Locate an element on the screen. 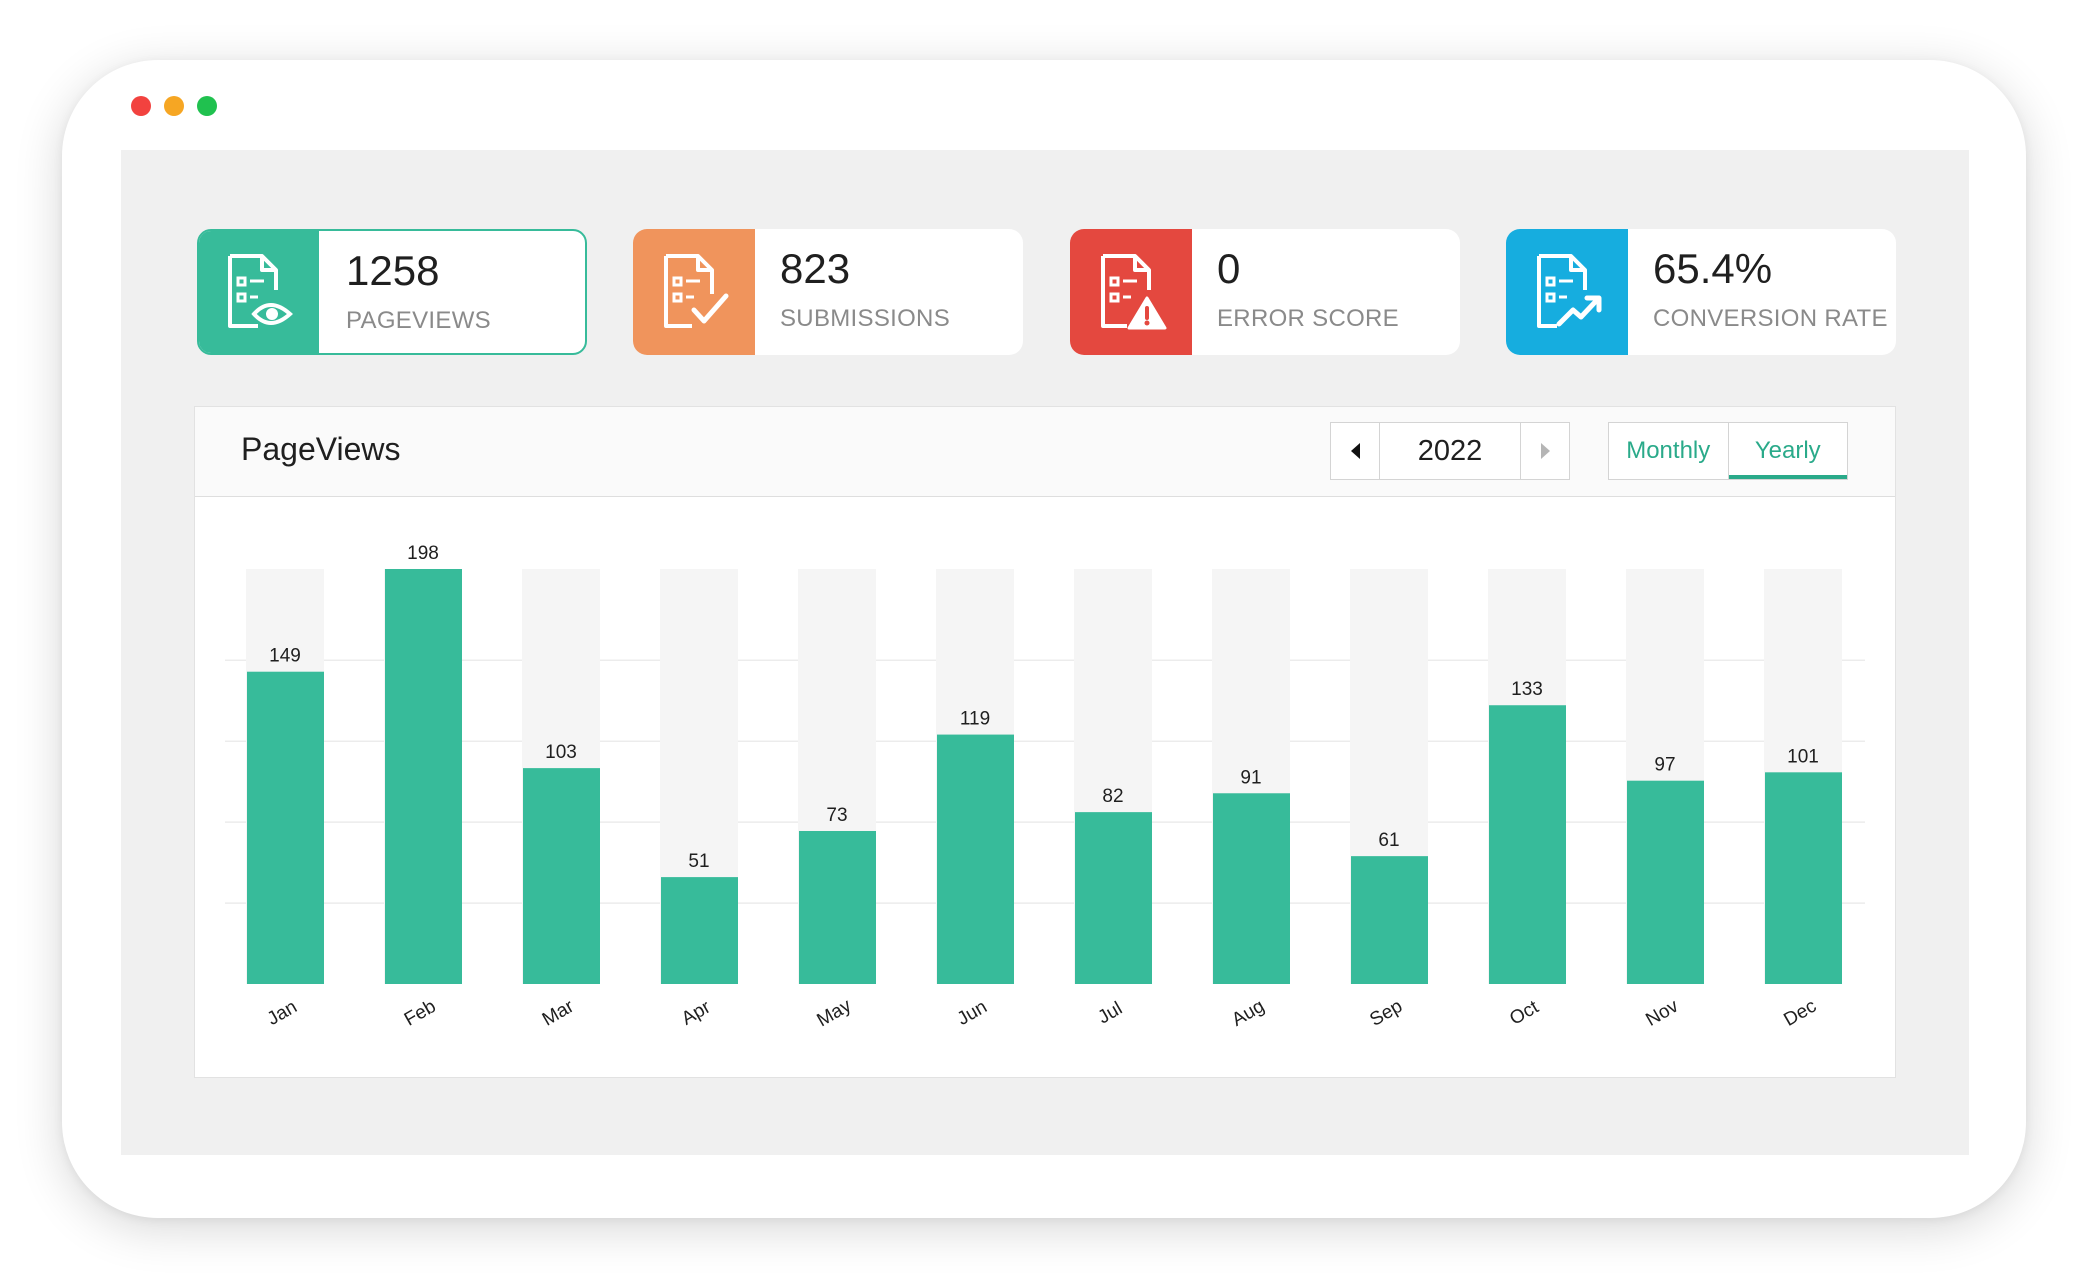 This screenshot has height=1276, width=2080. bar-value-label: 198 is located at coordinates (423, 553).